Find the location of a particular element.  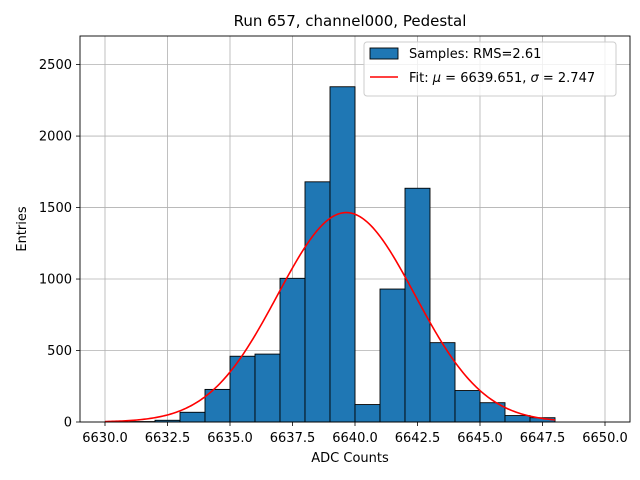

x-tick-label: 6630.0 is located at coordinates (105, 438).